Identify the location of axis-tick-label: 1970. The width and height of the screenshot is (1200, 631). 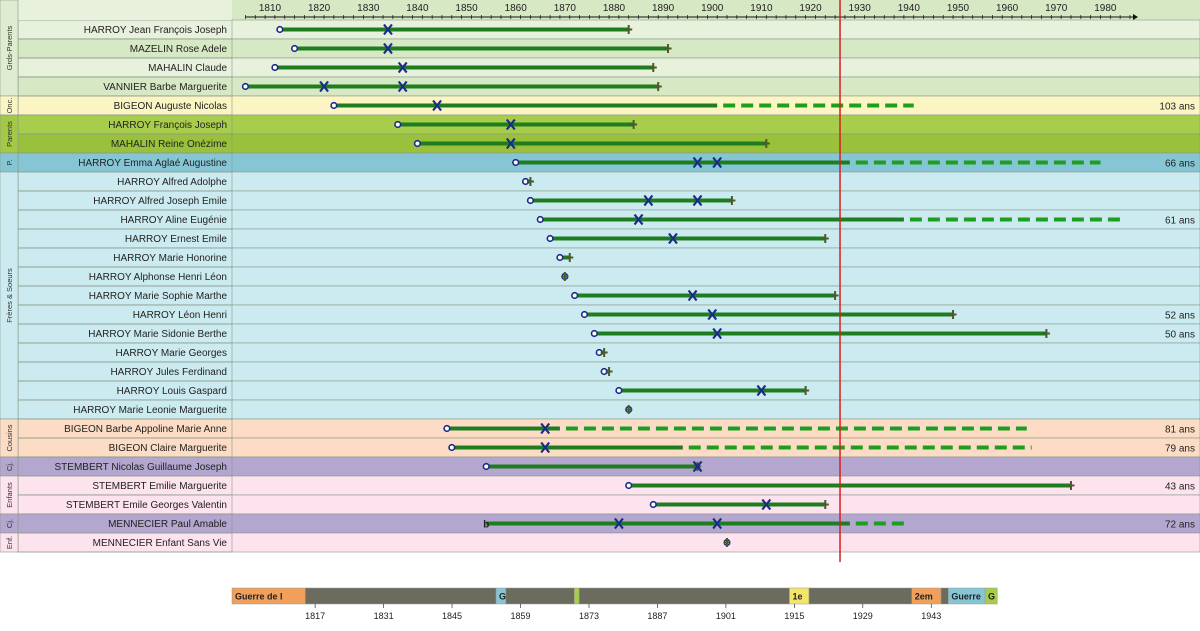
(1056, 8).